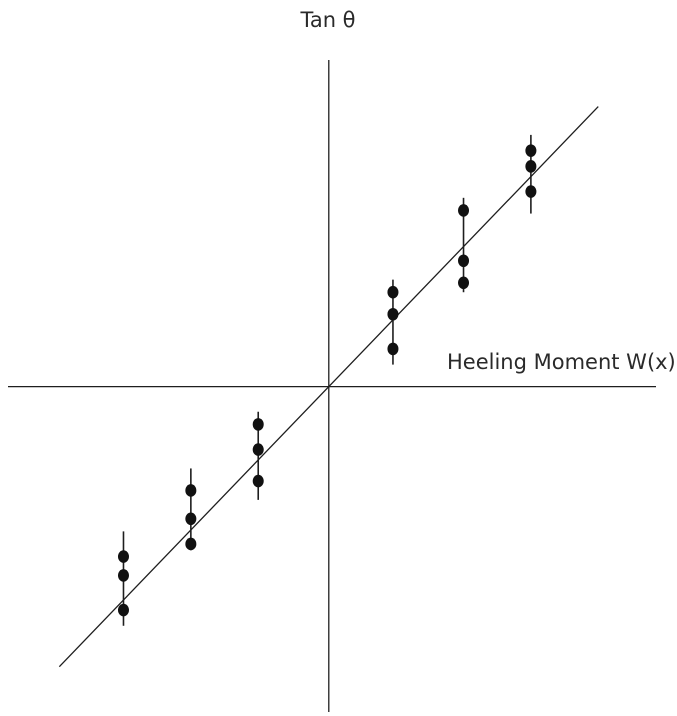  What do you see at coordinates (561, 362) in the screenshot?
I see `x-axis-label: Heeling Moment W(x)` at bounding box center [561, 362].